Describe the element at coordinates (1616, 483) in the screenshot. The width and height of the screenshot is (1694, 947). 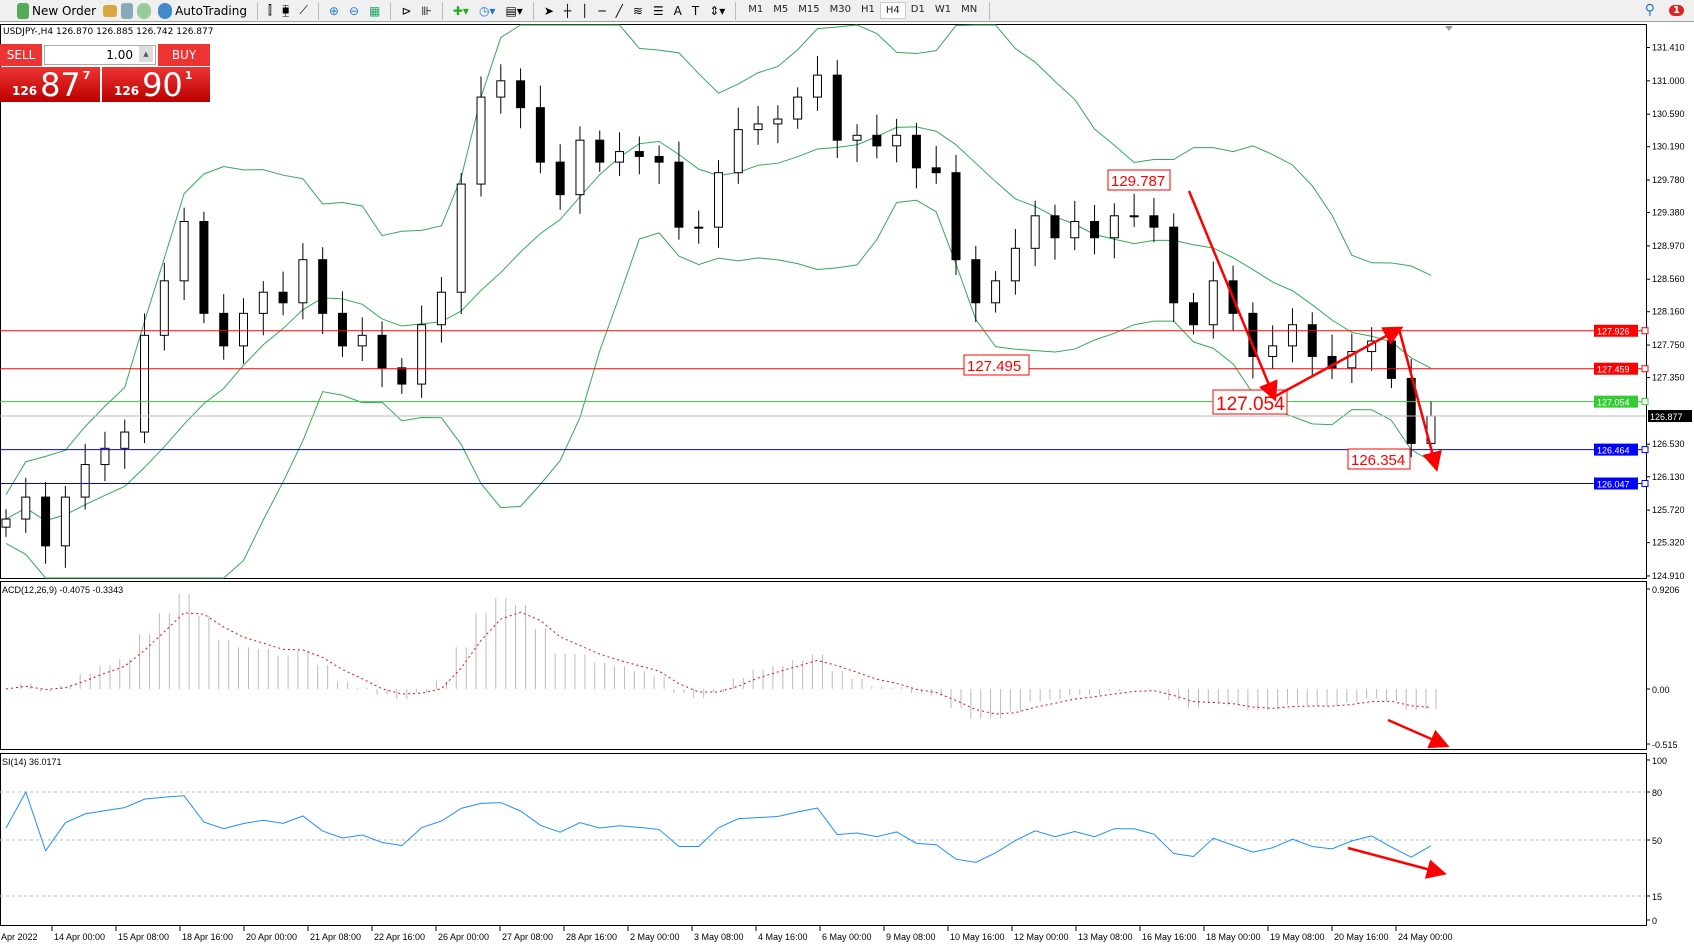
I see `price-label-bg` at that location.